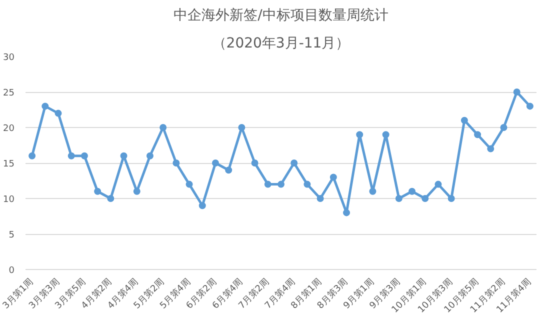 The image size is (556, 321). What do you see at coordinates (281, 16) in the screenshot?
I see `chart-title: 中企海外新签/中标项目数量周统计` at bounding box center [281, 16].